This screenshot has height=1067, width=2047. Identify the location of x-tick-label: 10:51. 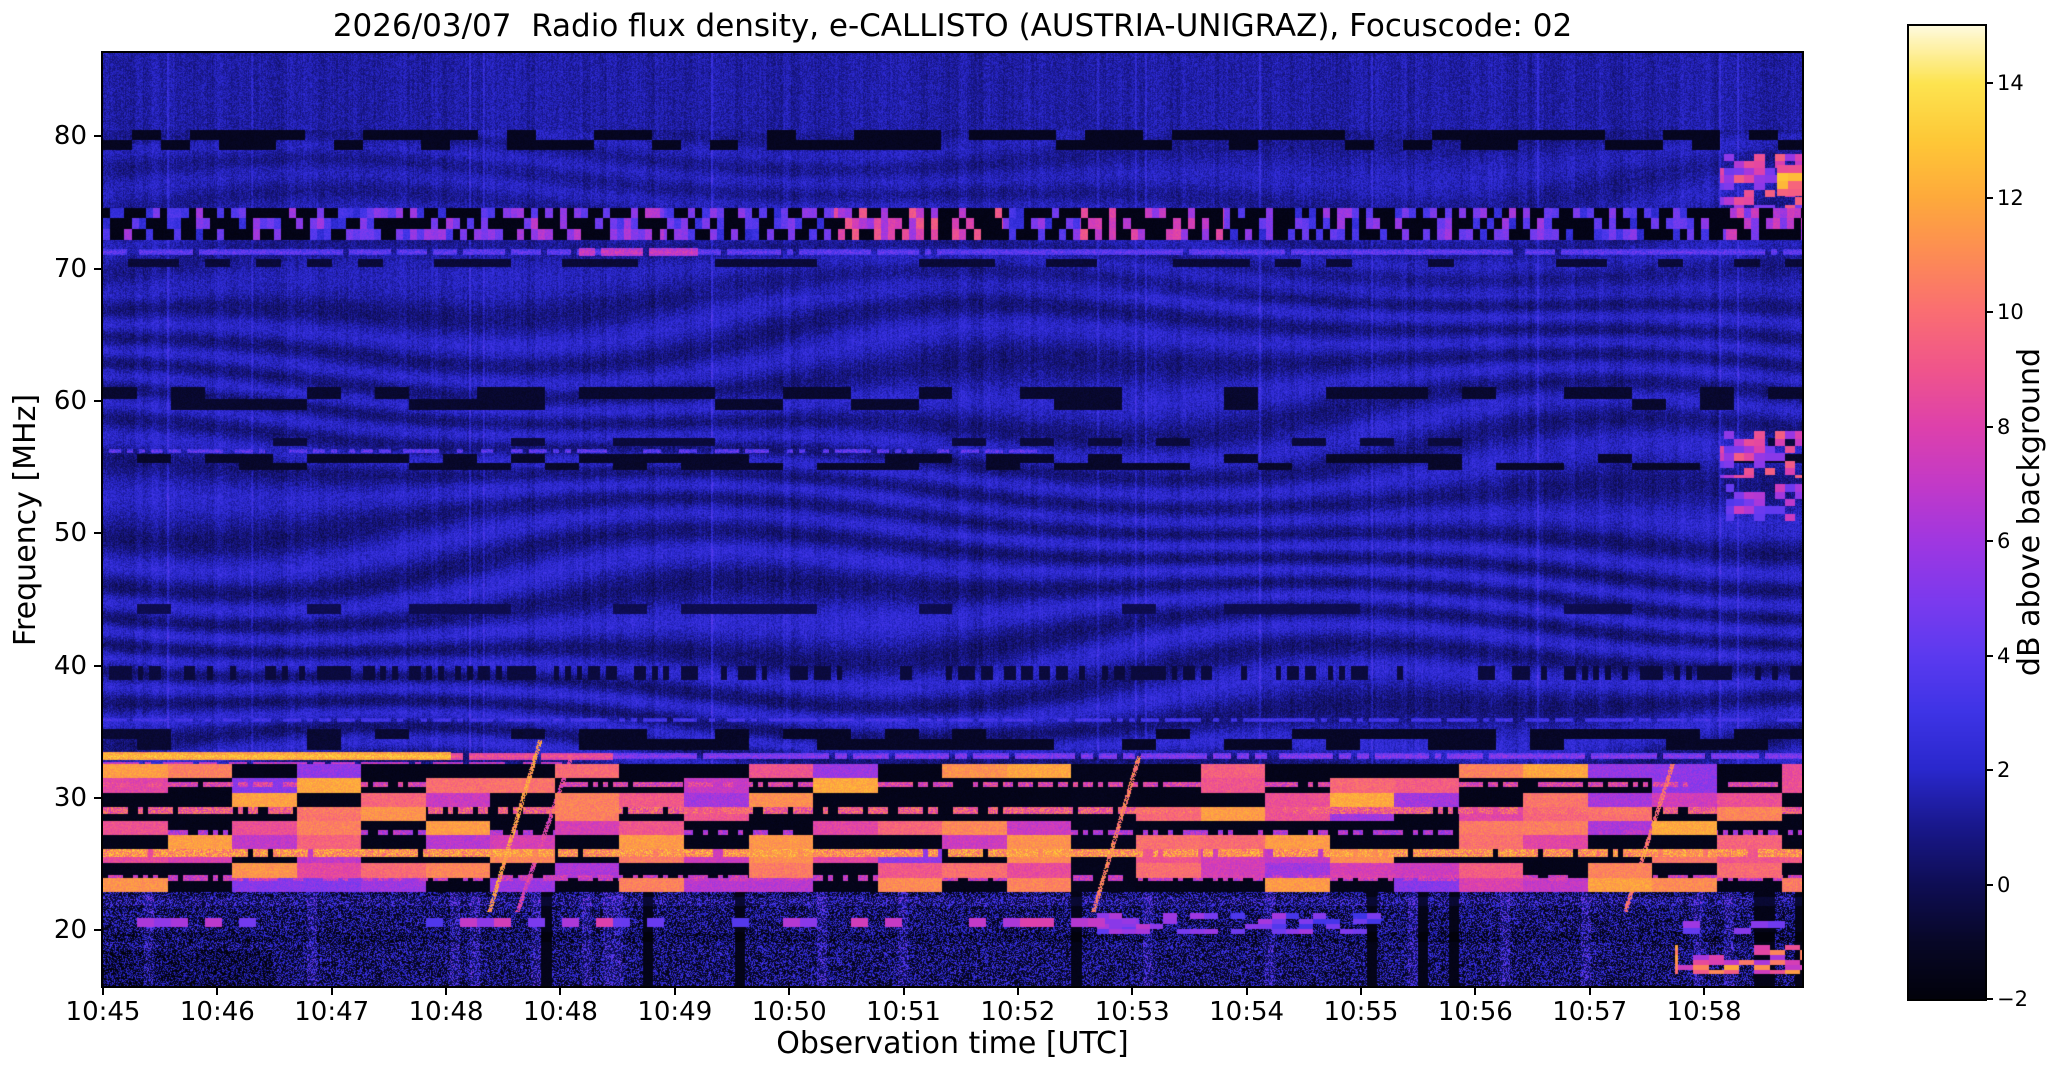
(903, 1012).